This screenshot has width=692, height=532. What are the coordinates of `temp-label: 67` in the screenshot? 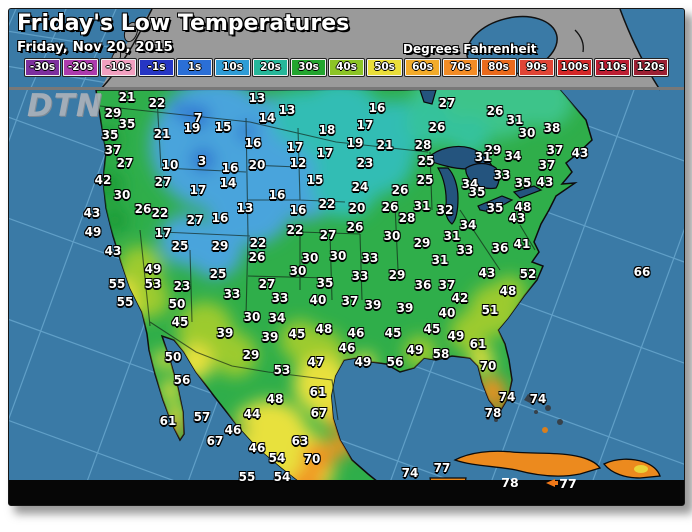 It's located at (319, 413).